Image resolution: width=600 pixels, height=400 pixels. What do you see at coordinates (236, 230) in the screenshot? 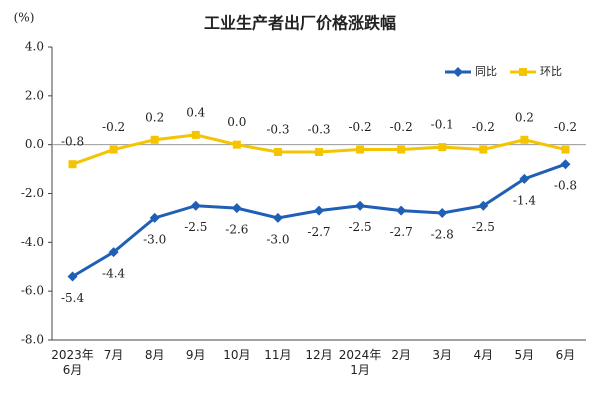
I see `value-label: -2.6` at bounding box center [236, 230].